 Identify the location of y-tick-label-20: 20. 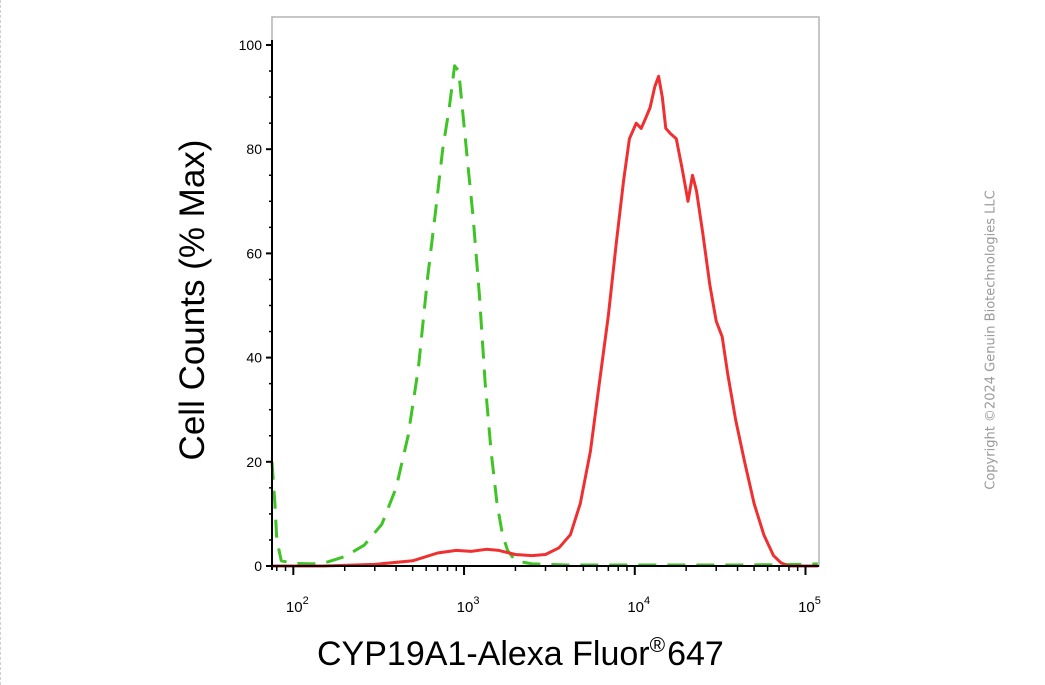
(254, 462).